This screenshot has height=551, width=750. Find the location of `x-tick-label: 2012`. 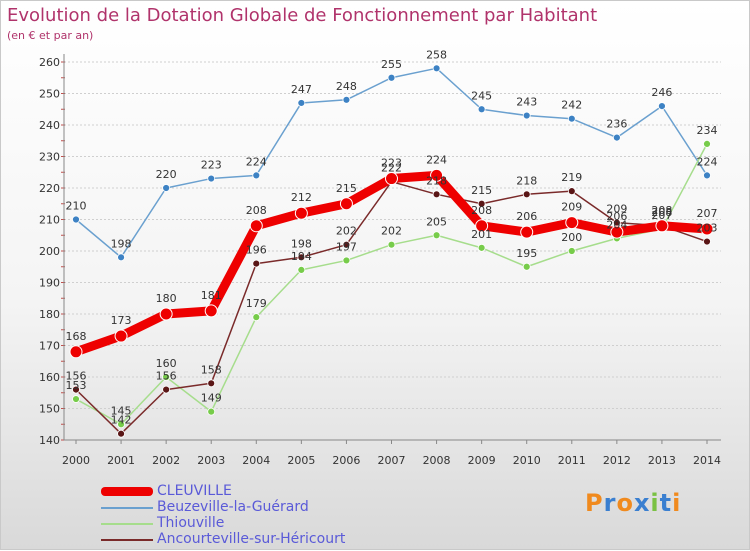

x-tick-label: 2012 is located at coordinates (617, 460).